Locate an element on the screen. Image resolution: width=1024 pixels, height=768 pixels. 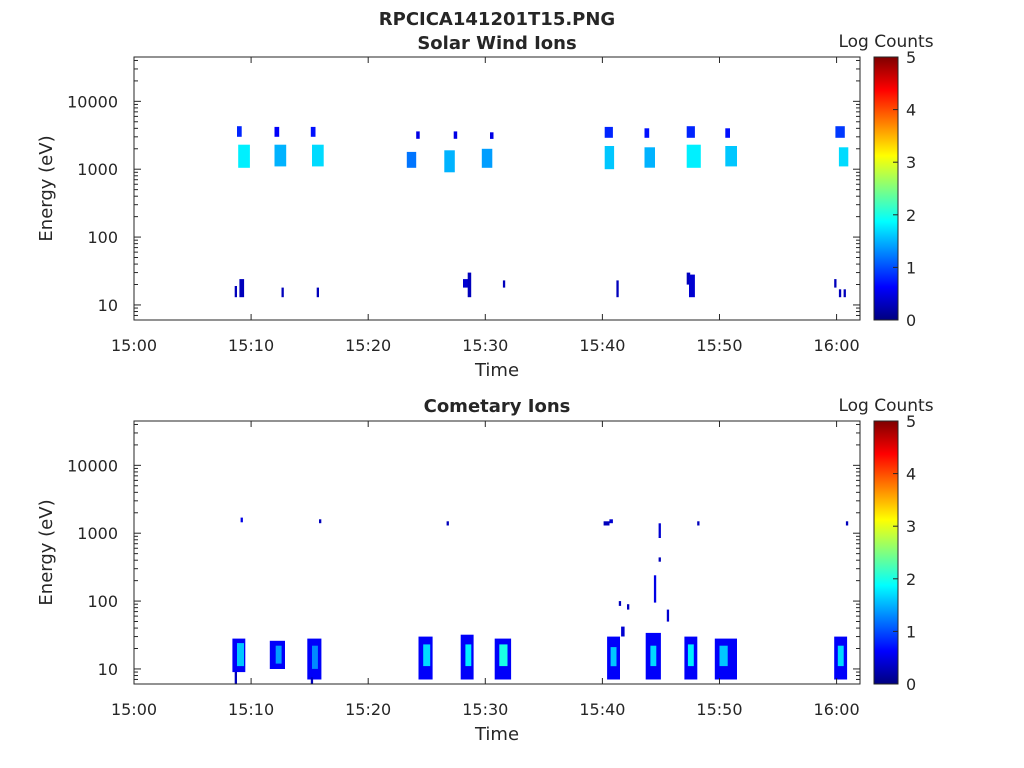
x-tick-label: 15:20 is located at coordinates (368, 709).